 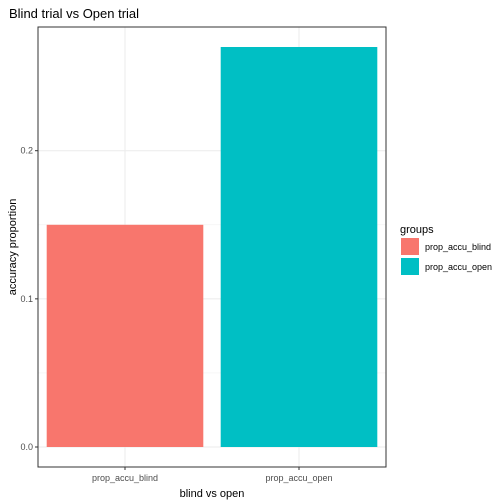 What do you see at coordinates (410, 246) in the screenshot?
I see `legend-key-prop_accu_blind` at bounding box center [410, 246].